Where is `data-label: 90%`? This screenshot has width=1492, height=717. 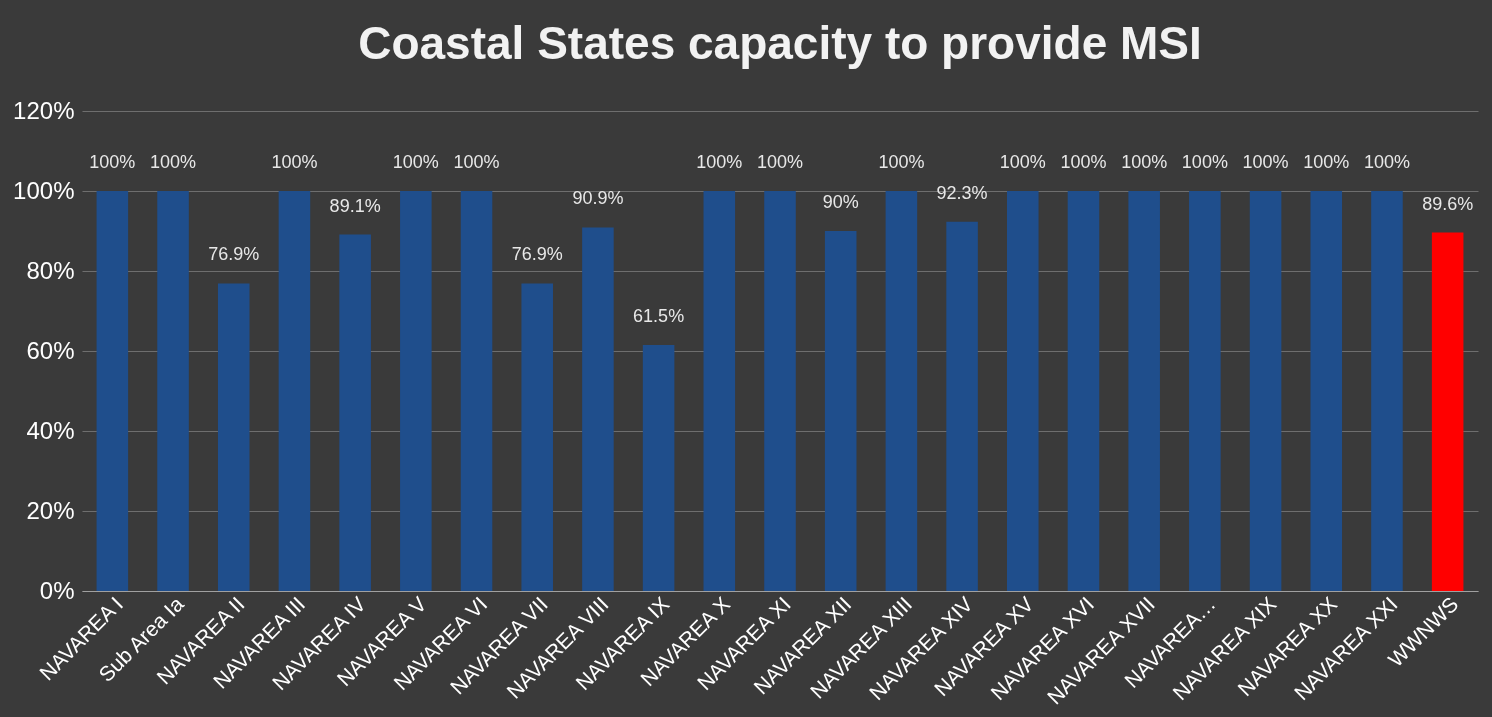 data-label: 90% is located at coordinates (840, 202).